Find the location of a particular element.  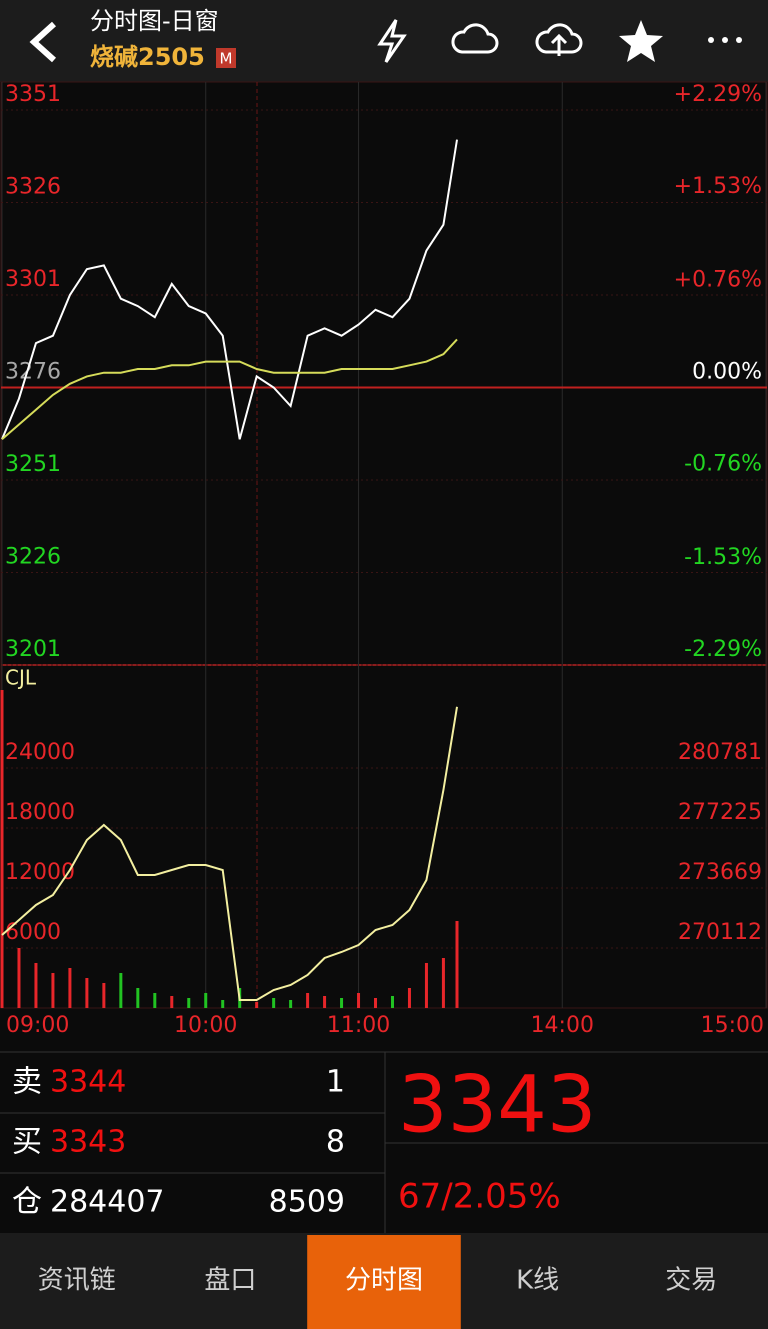

badge: M is located at coordinates (226, 59).